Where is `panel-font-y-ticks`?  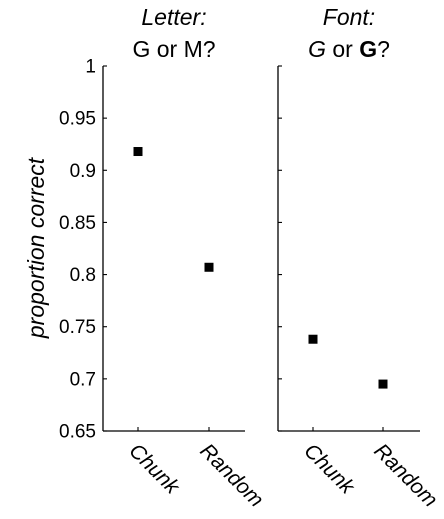
panel-font-y-ticks is located at coordinates (280, 248).